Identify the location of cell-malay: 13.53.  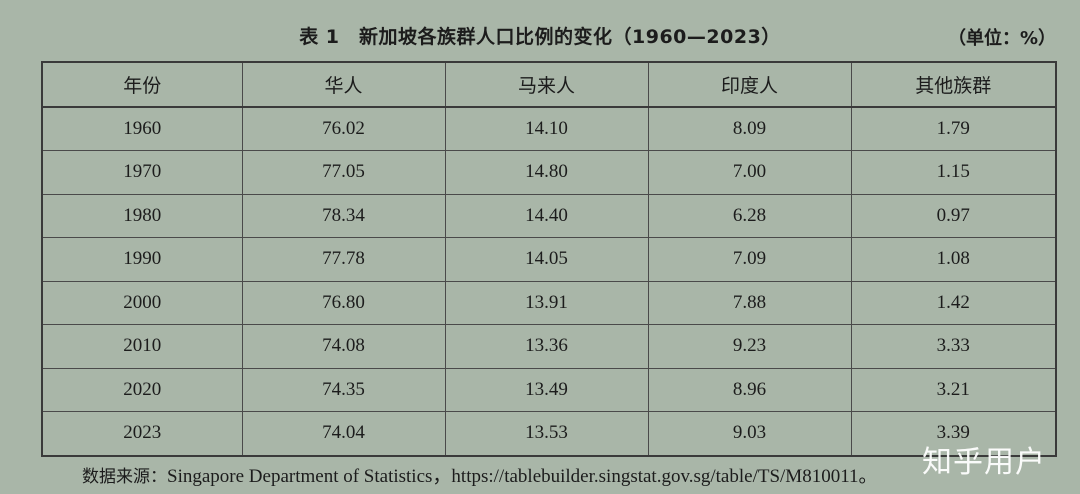
(546, 433).